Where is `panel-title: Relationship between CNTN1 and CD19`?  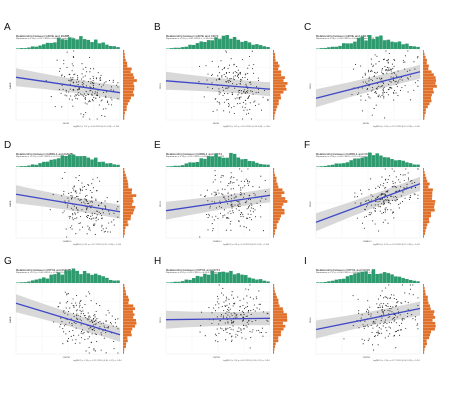 panel-title: Relationship between CNTN1 and CD19 is located at coordinates (343, 270).